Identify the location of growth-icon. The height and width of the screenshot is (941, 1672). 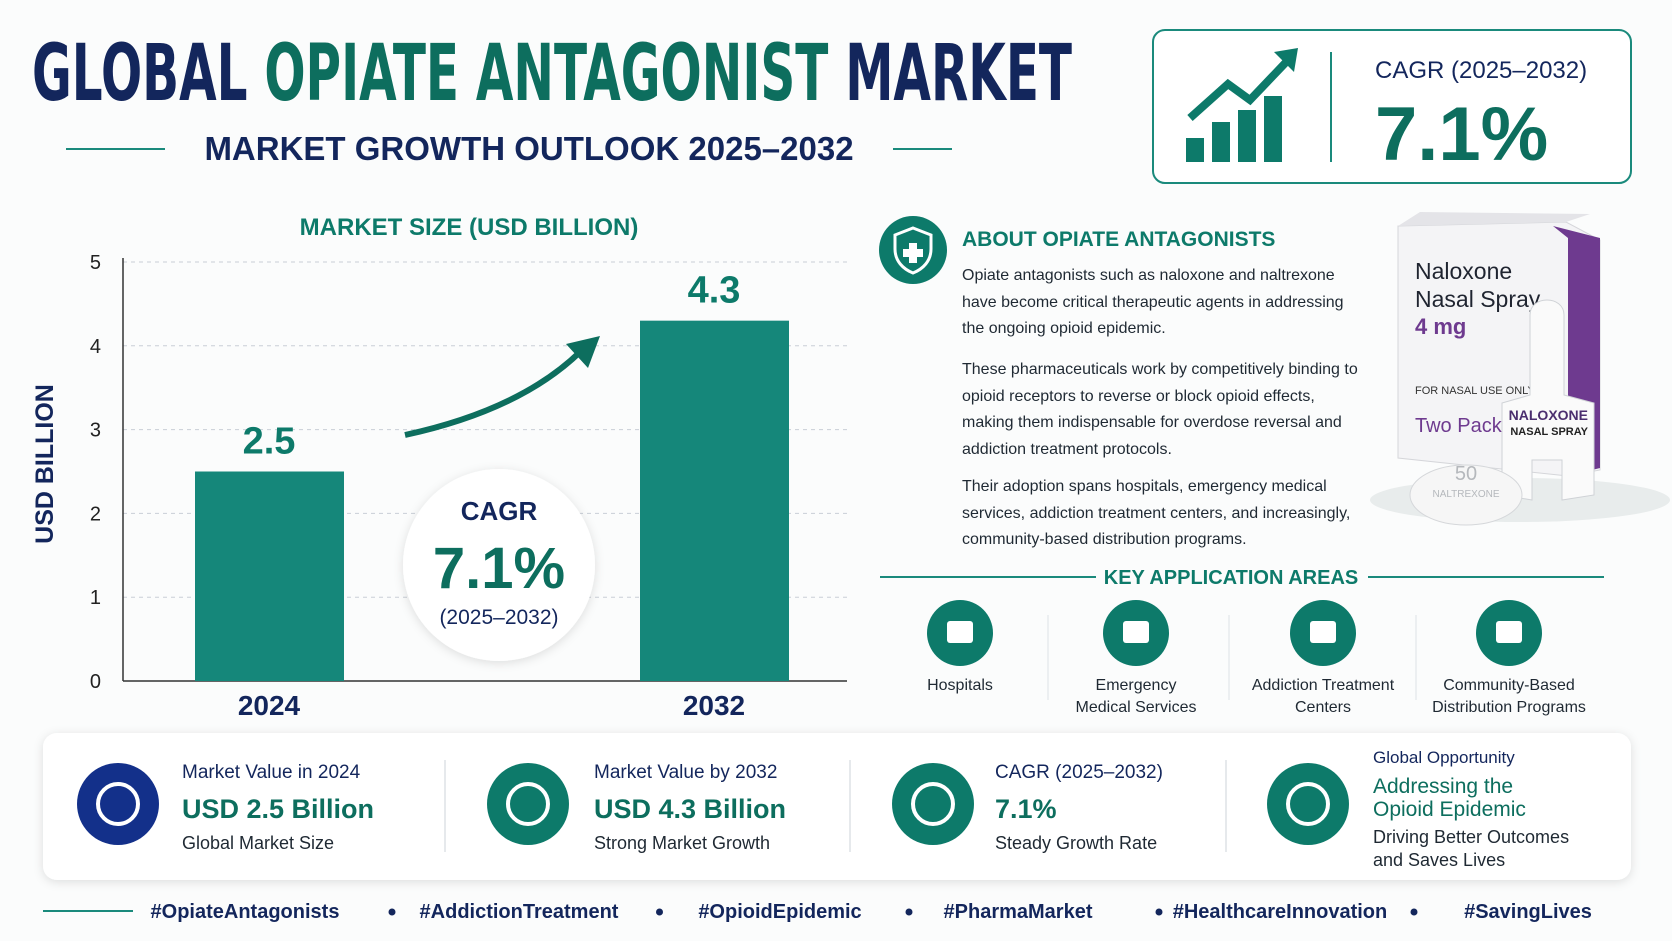
(1242, 105).